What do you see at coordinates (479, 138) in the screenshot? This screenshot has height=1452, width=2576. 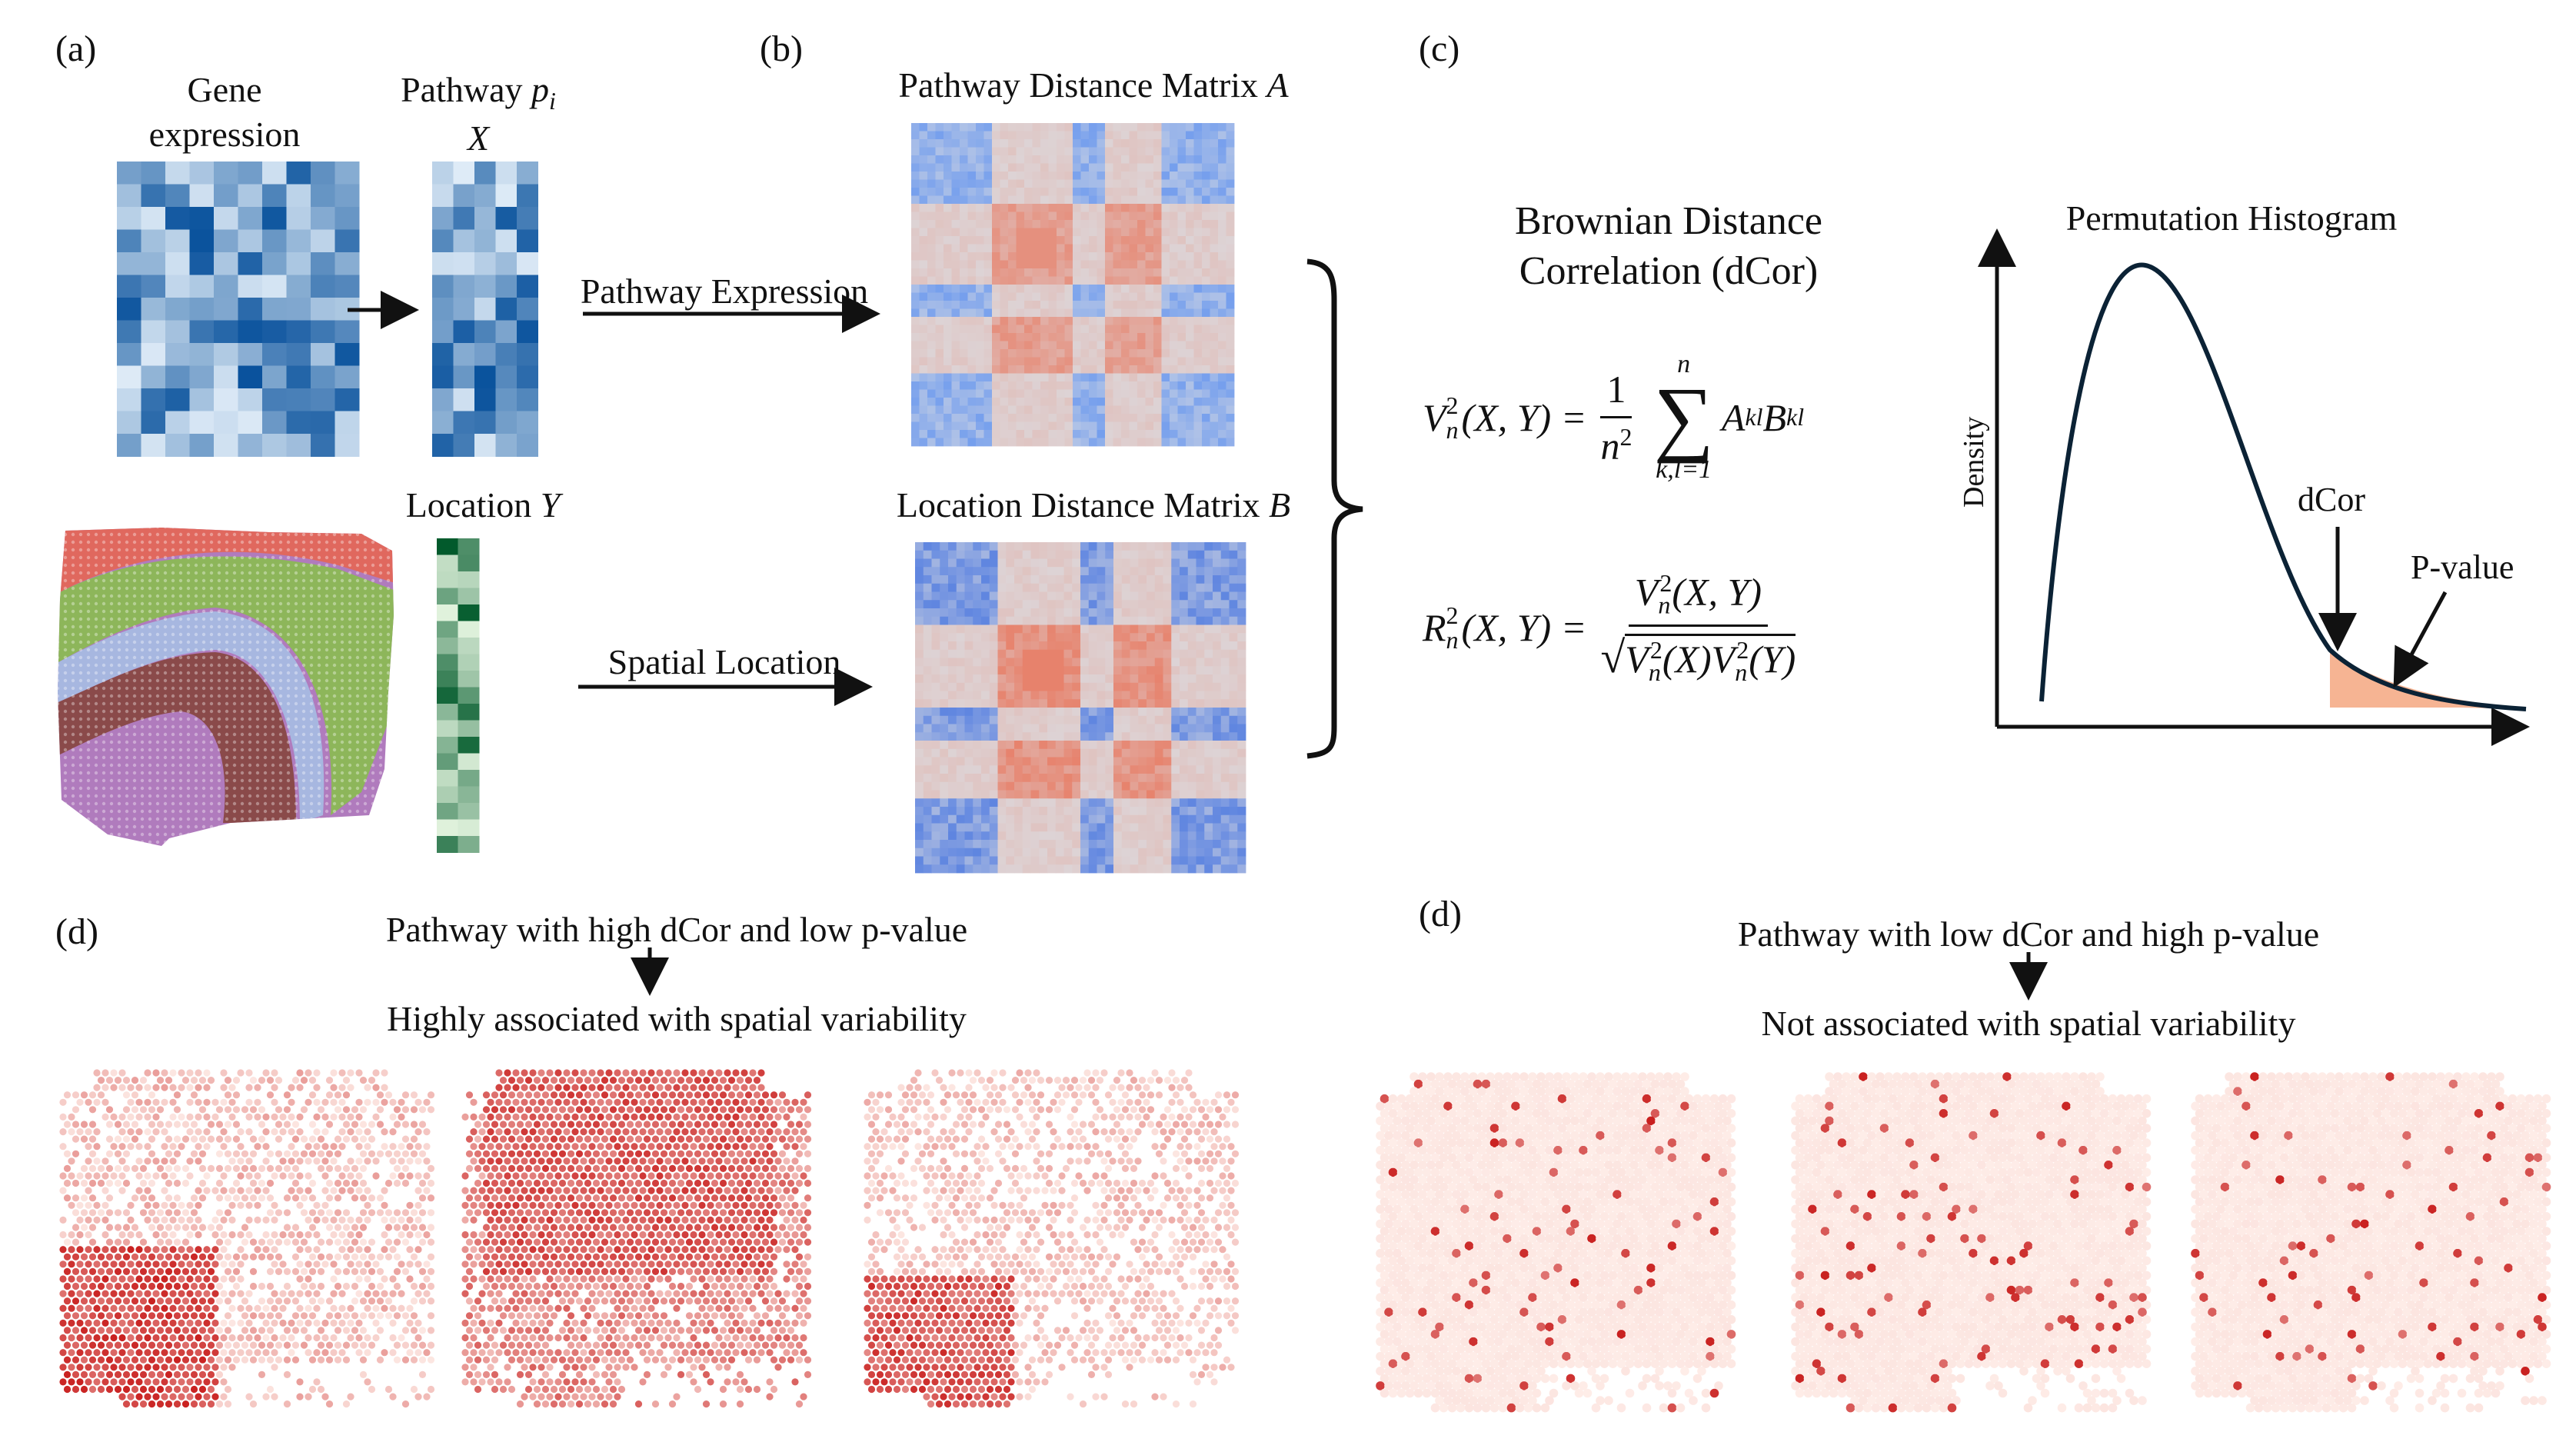 I see `pathway-var: X` at bounding box center [479, 138].